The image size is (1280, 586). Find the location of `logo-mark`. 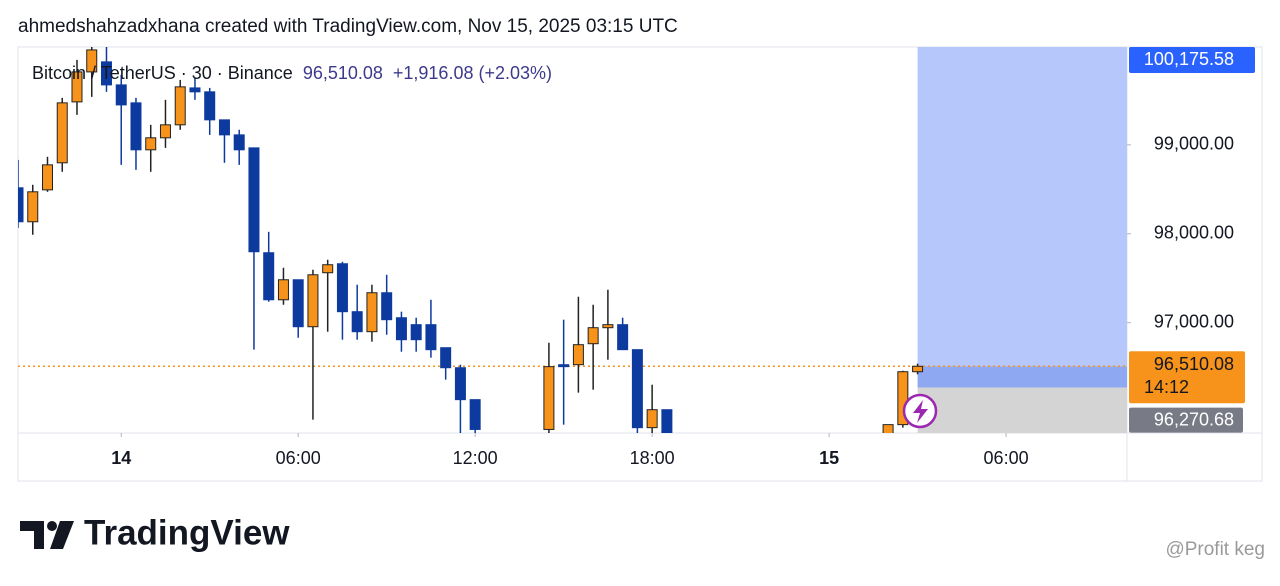

logo-mark is located at coordinates (47, 535).